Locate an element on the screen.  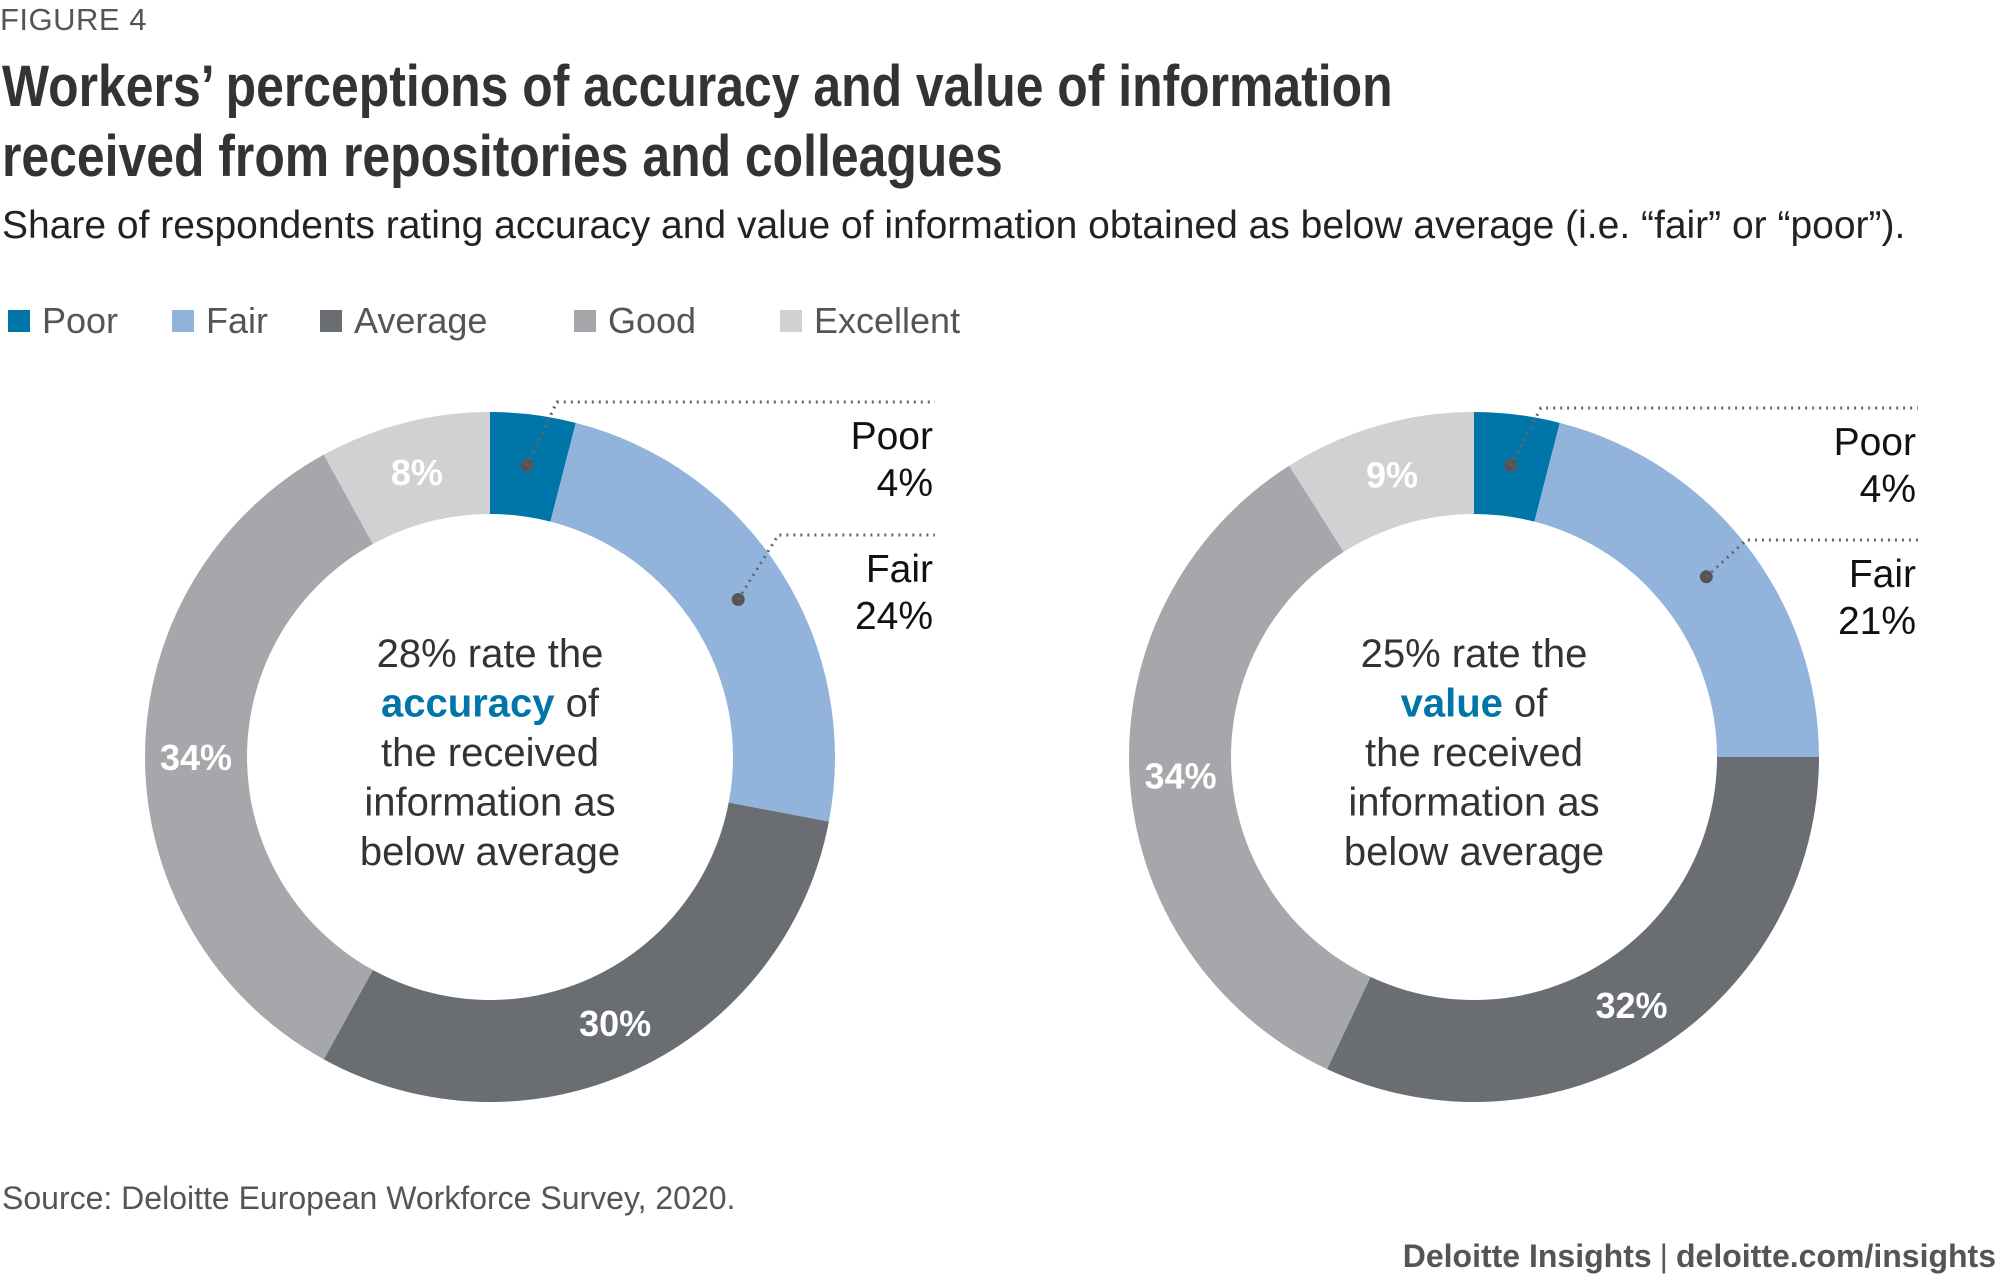
legend-item-fair: Fair is located at coordinates (220, 321).